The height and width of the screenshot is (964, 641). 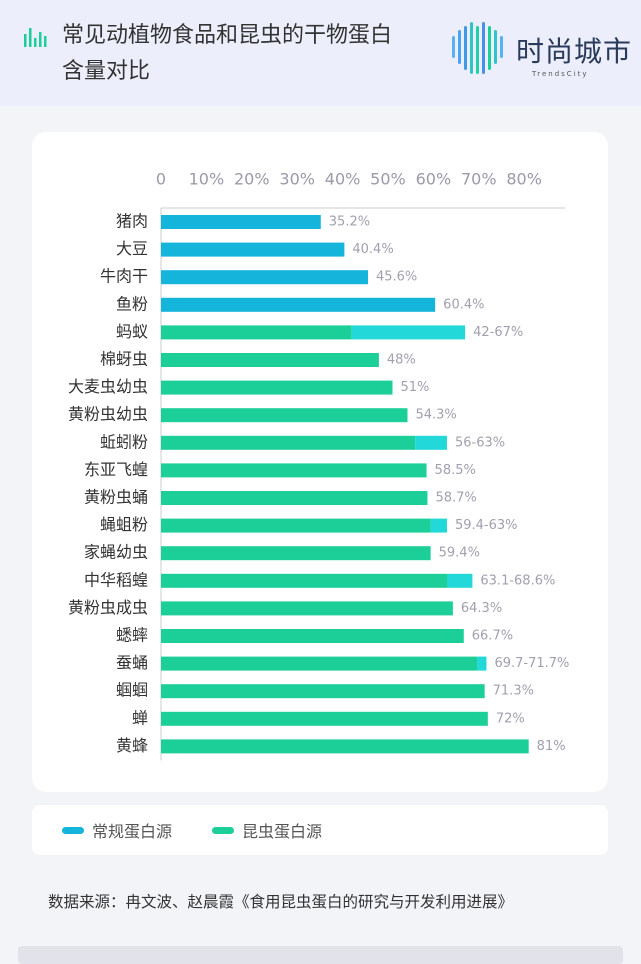 What do you see at coordinates (132, 331) in the screenshot?
I see `y-tick-label: 蚂蚁` at bounding box center [132, 331].